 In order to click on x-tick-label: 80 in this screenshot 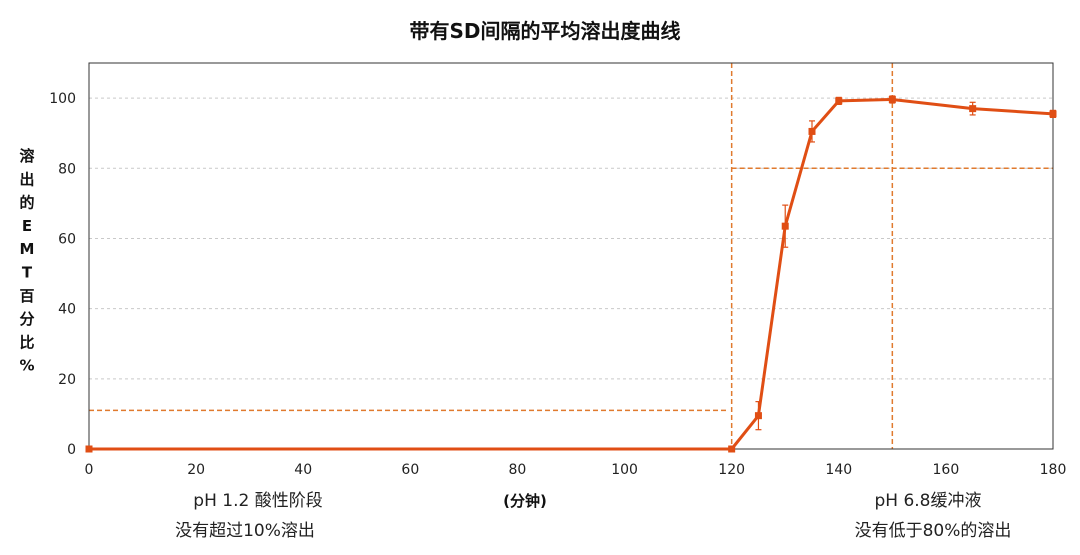, I will do `click(518, 470)`.